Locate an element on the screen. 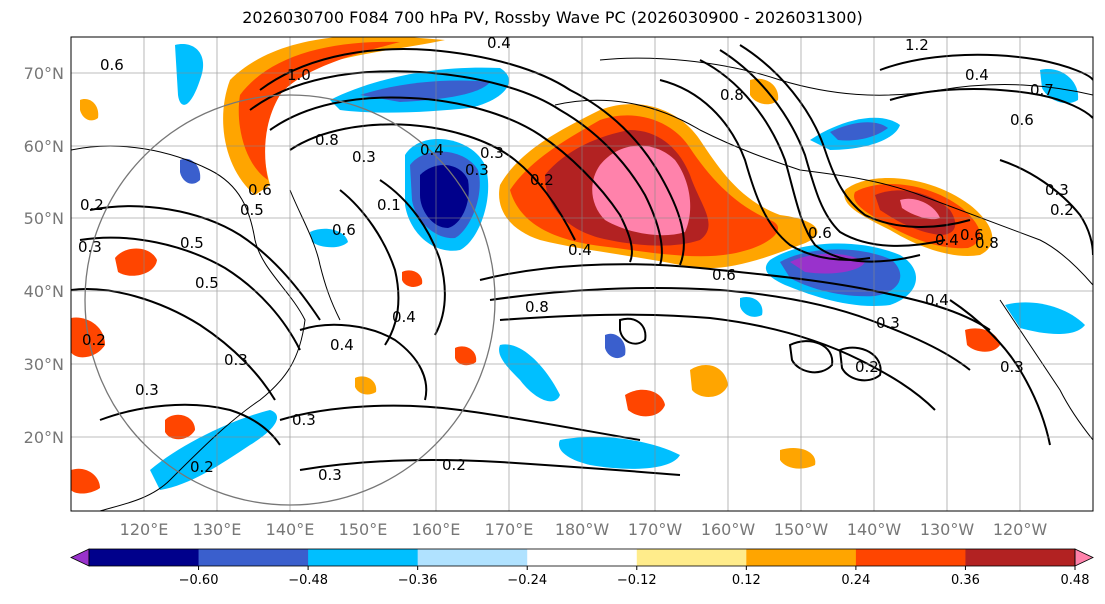  negative-anomaly-w5 is located at coordinates (329, 238).